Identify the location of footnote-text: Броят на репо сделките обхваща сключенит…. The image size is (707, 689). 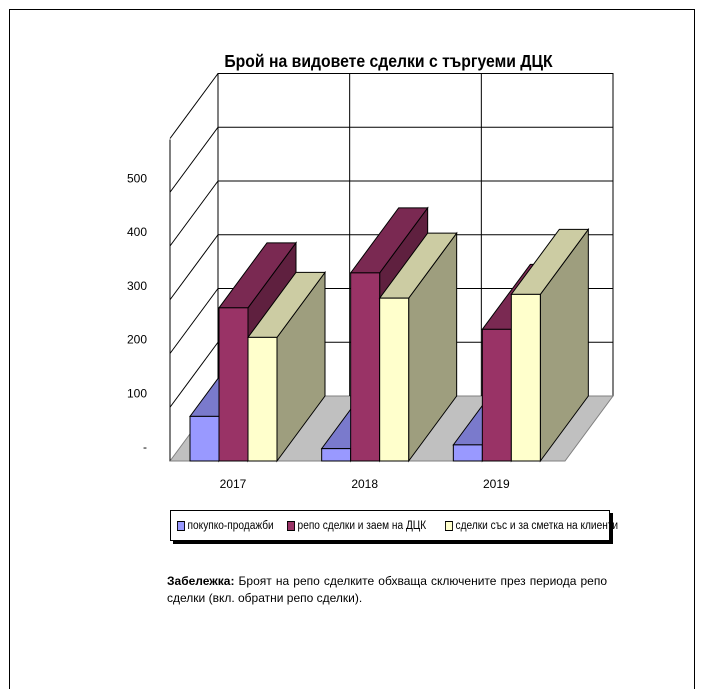
(387, 589).